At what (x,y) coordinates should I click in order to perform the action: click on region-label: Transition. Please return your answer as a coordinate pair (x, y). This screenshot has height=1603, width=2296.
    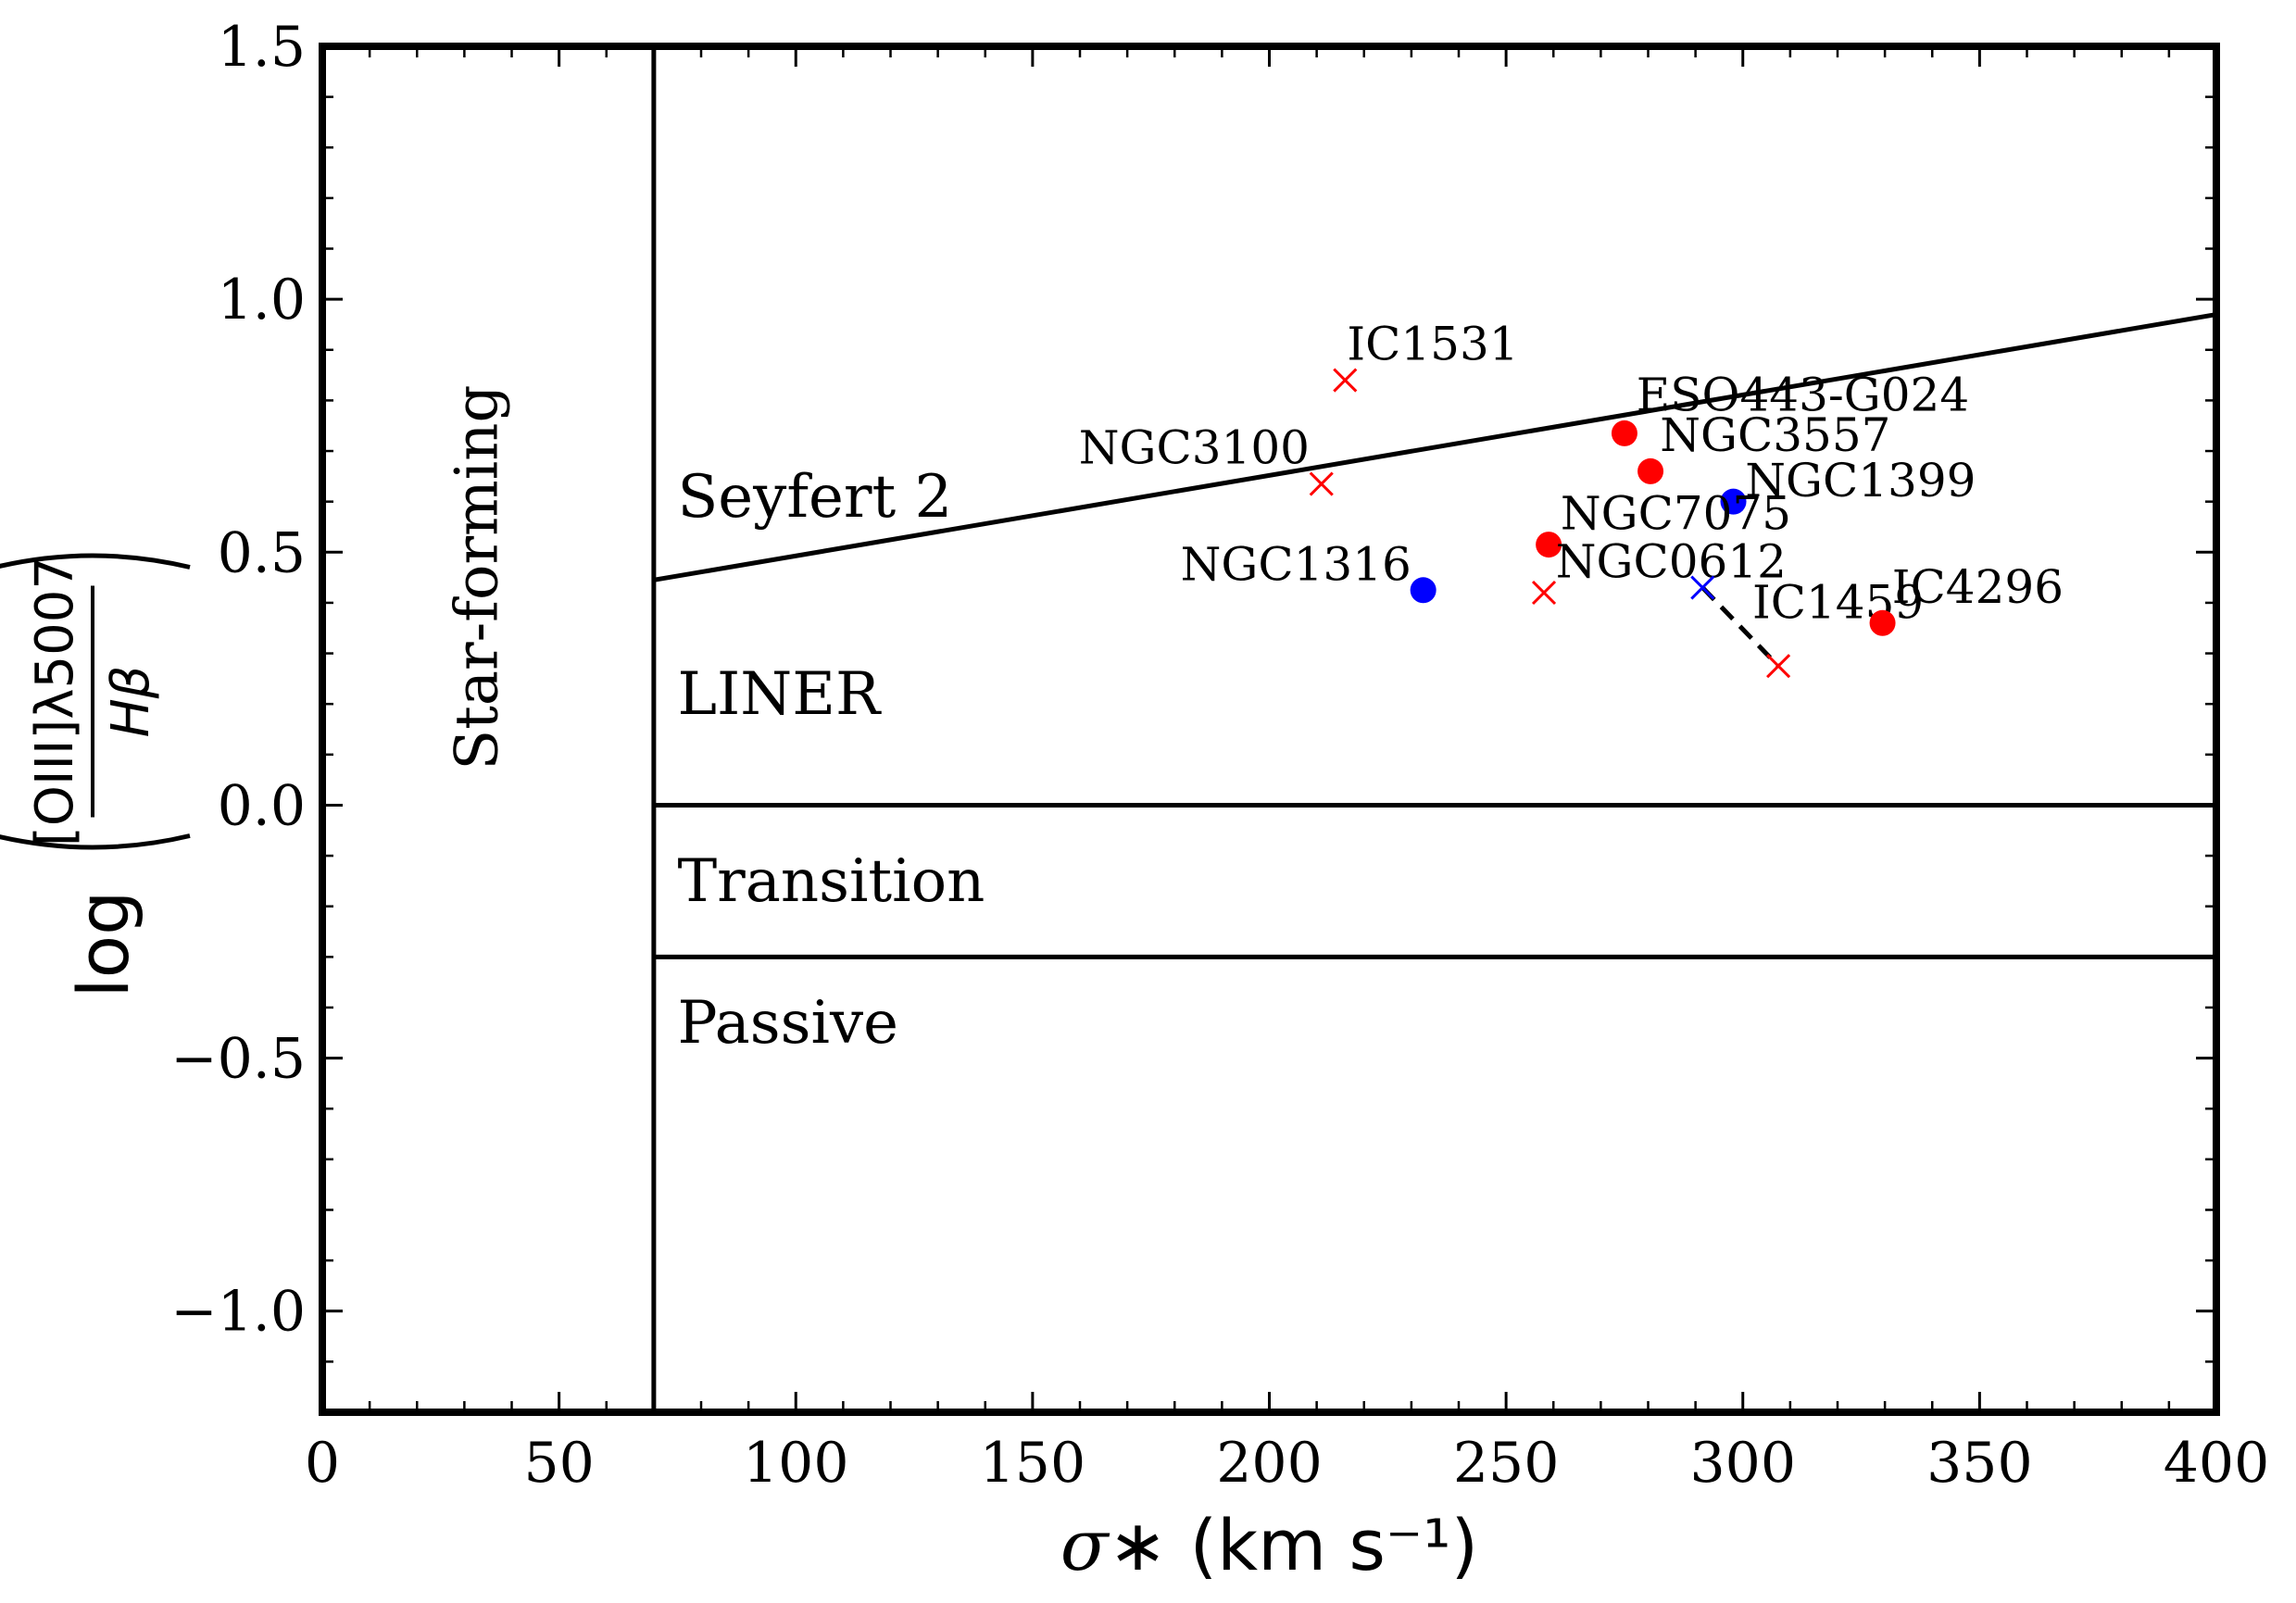
    Looking at the image, I should click on (831, 881).